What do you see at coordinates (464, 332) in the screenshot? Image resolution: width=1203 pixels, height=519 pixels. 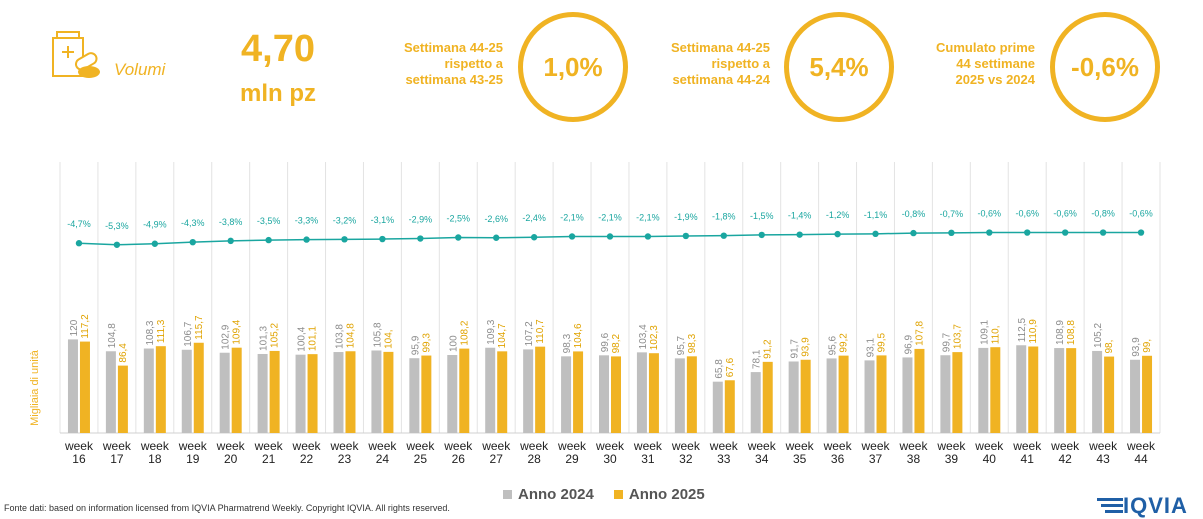 I see `data-label-2025: 108,2` at bounding box center [464, 332].